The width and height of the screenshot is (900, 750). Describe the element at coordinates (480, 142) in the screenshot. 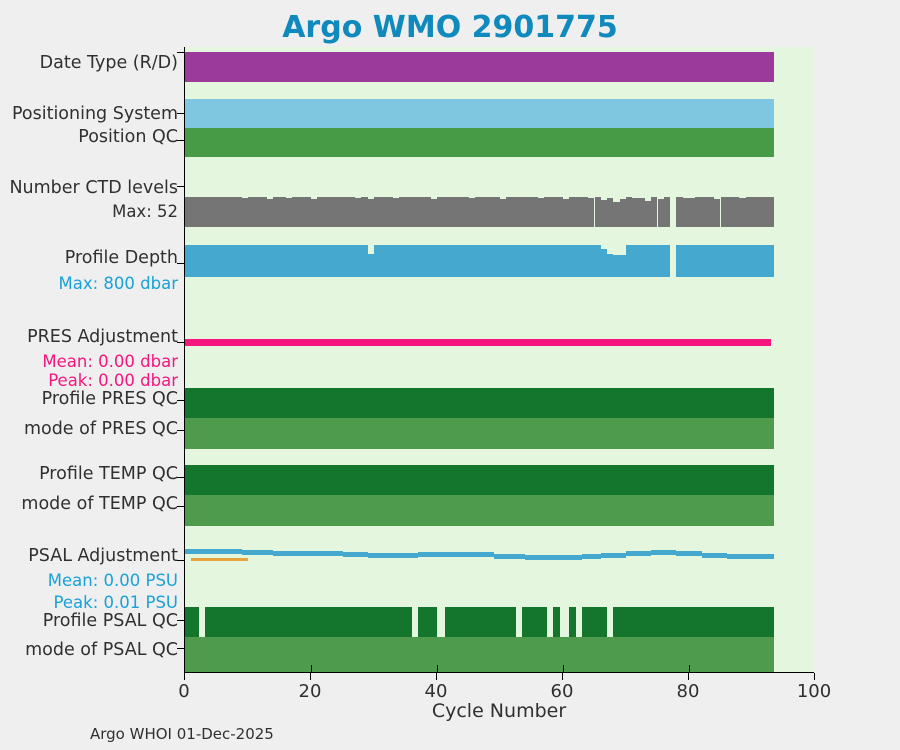

I see `series-position-qc` at that location.